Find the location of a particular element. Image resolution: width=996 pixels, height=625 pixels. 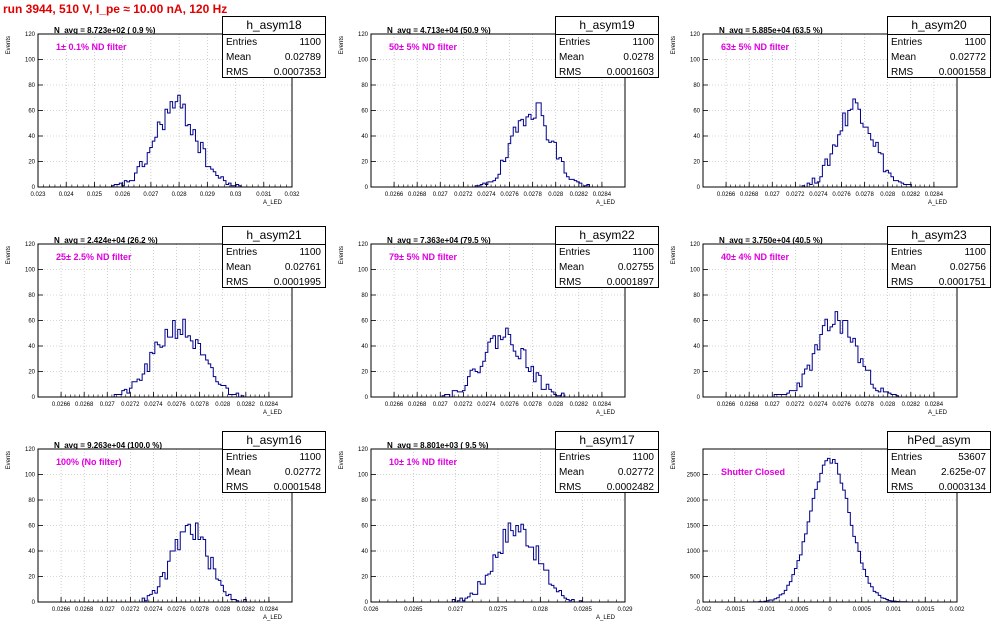

filter-label: 10± 1% ND filter is located at coordinates (423, 462).